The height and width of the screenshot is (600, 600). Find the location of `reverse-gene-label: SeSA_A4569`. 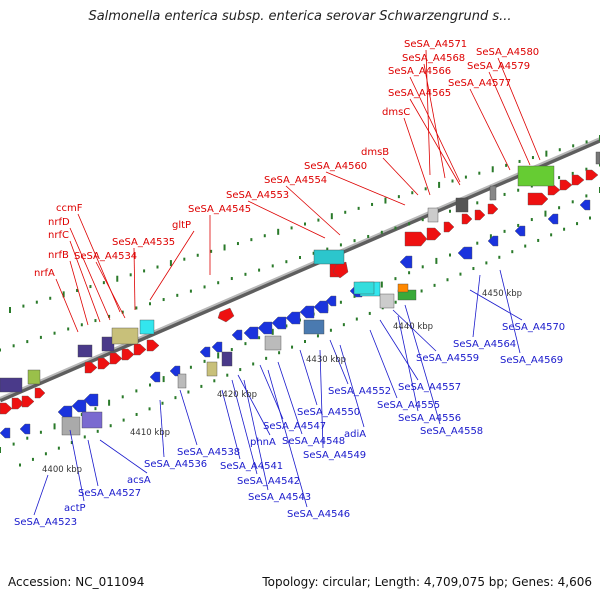

reverse-gene-label: SeSA_A4569 is located at coordinates (531, 360).